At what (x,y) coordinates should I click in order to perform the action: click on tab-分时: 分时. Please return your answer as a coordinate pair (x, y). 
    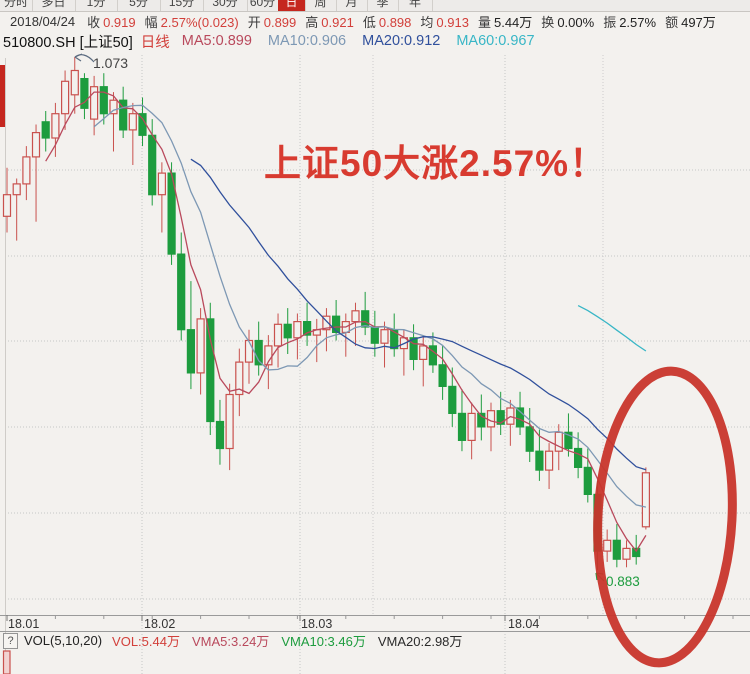
    Looking at the image, I should click on (16, 5).